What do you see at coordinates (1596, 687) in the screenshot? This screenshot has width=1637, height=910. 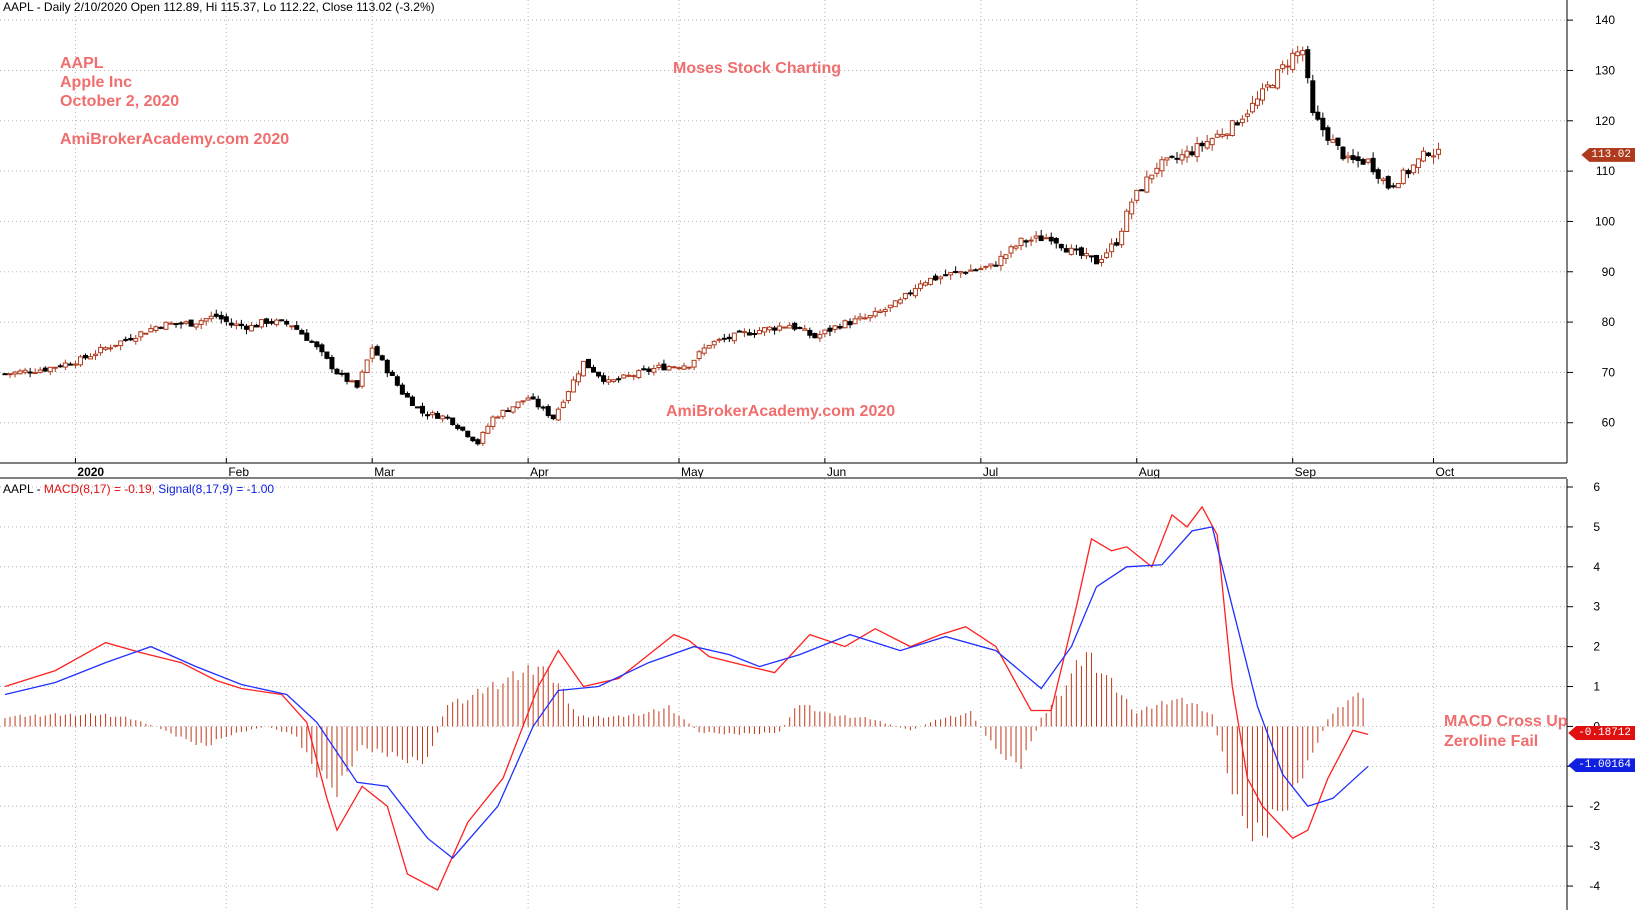 I see `macd-tick-label: 1` at bounding box center [1596, 687].